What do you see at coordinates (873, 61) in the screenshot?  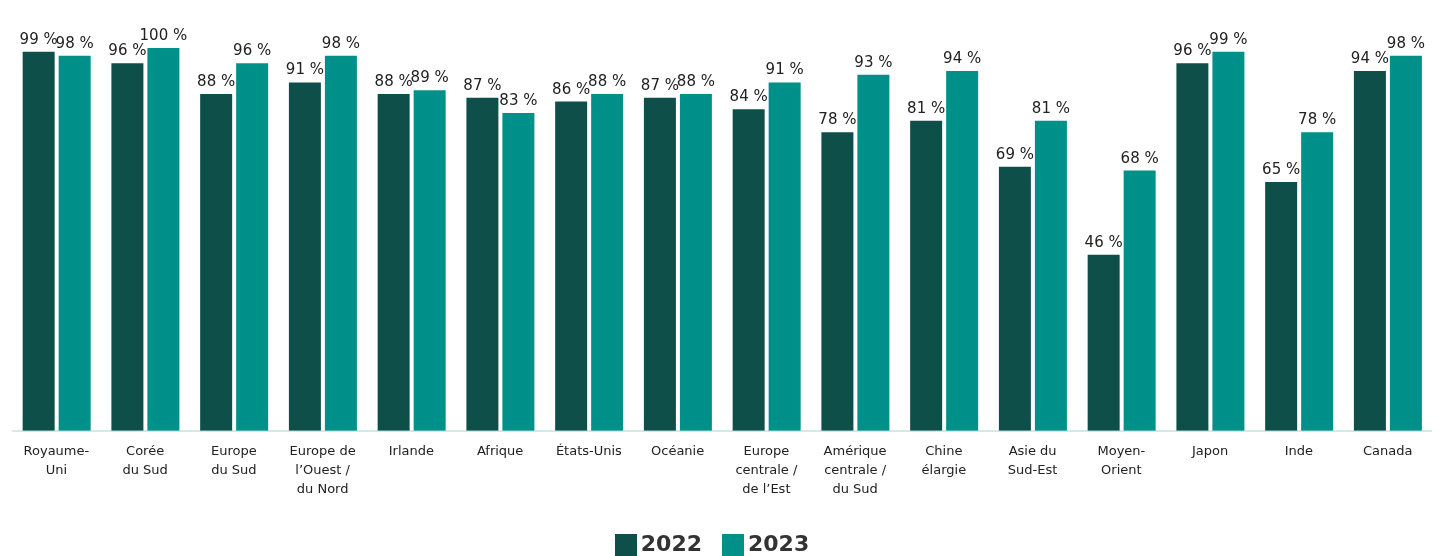 I see `data-label: 93 %` at bounding box center [873, 61].